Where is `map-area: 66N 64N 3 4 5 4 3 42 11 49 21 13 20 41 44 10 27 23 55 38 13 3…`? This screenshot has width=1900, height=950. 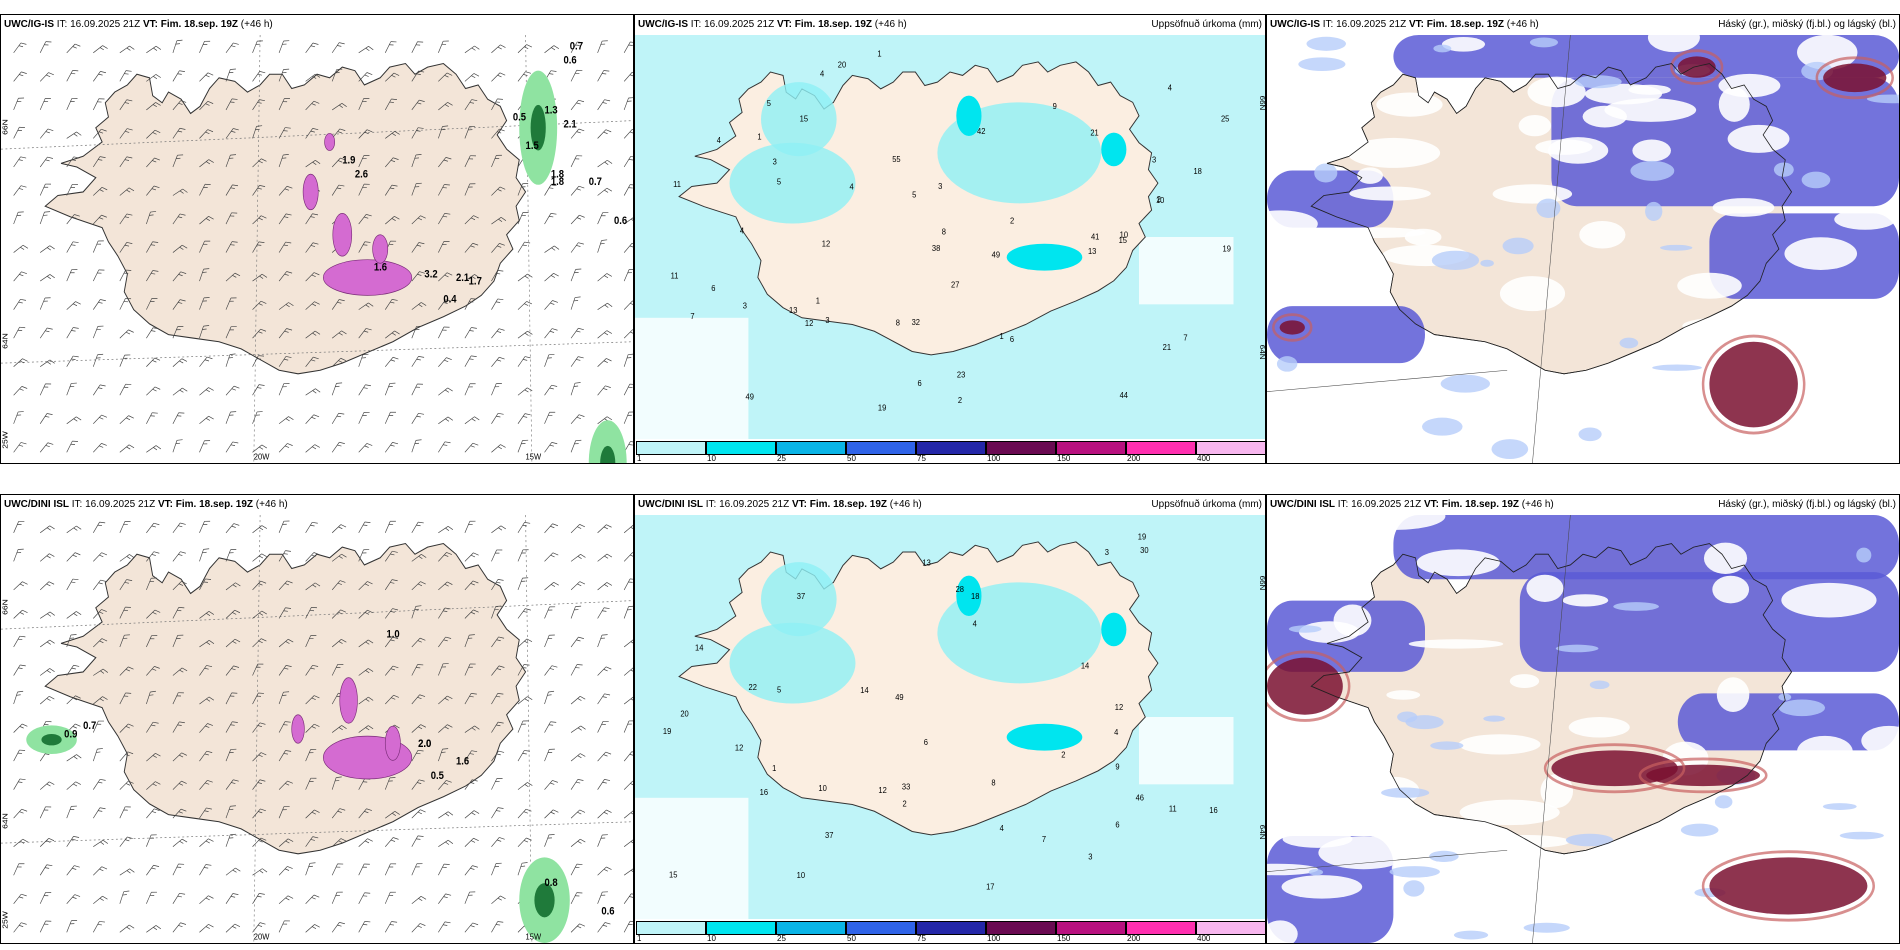 map-area: 66N 64N 3 4 5 4 3 42 11 49 21 13 20 41 44 10 27 23 55 38 13 3… is located at coordinates (950, 237).